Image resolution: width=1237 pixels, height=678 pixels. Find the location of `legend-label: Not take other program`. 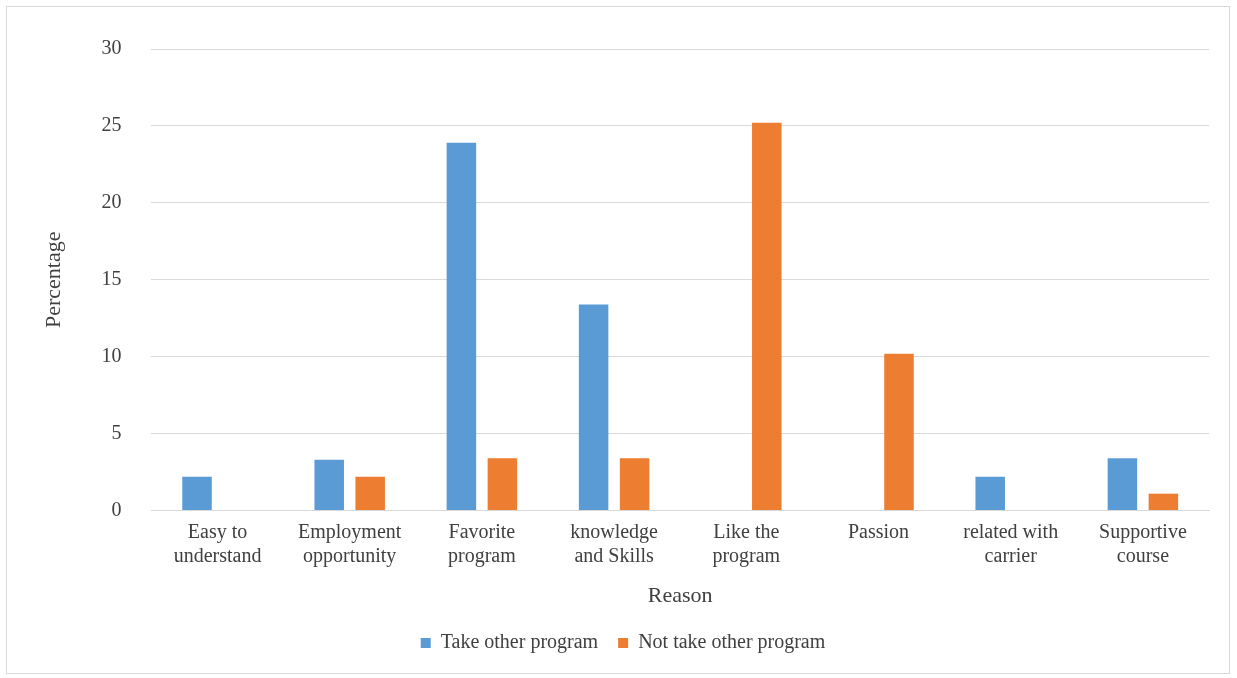

legend-label: Not take other program is located at coordinates (732, 642).